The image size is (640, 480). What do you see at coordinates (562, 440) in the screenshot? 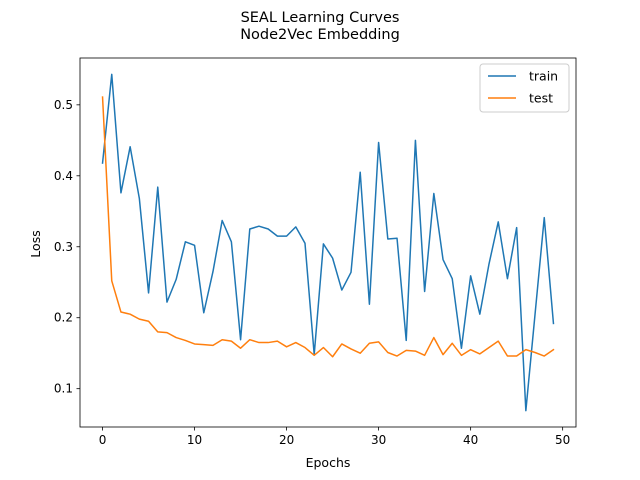
I see `x-tick-label: 50` at bounding box center [562, 440].